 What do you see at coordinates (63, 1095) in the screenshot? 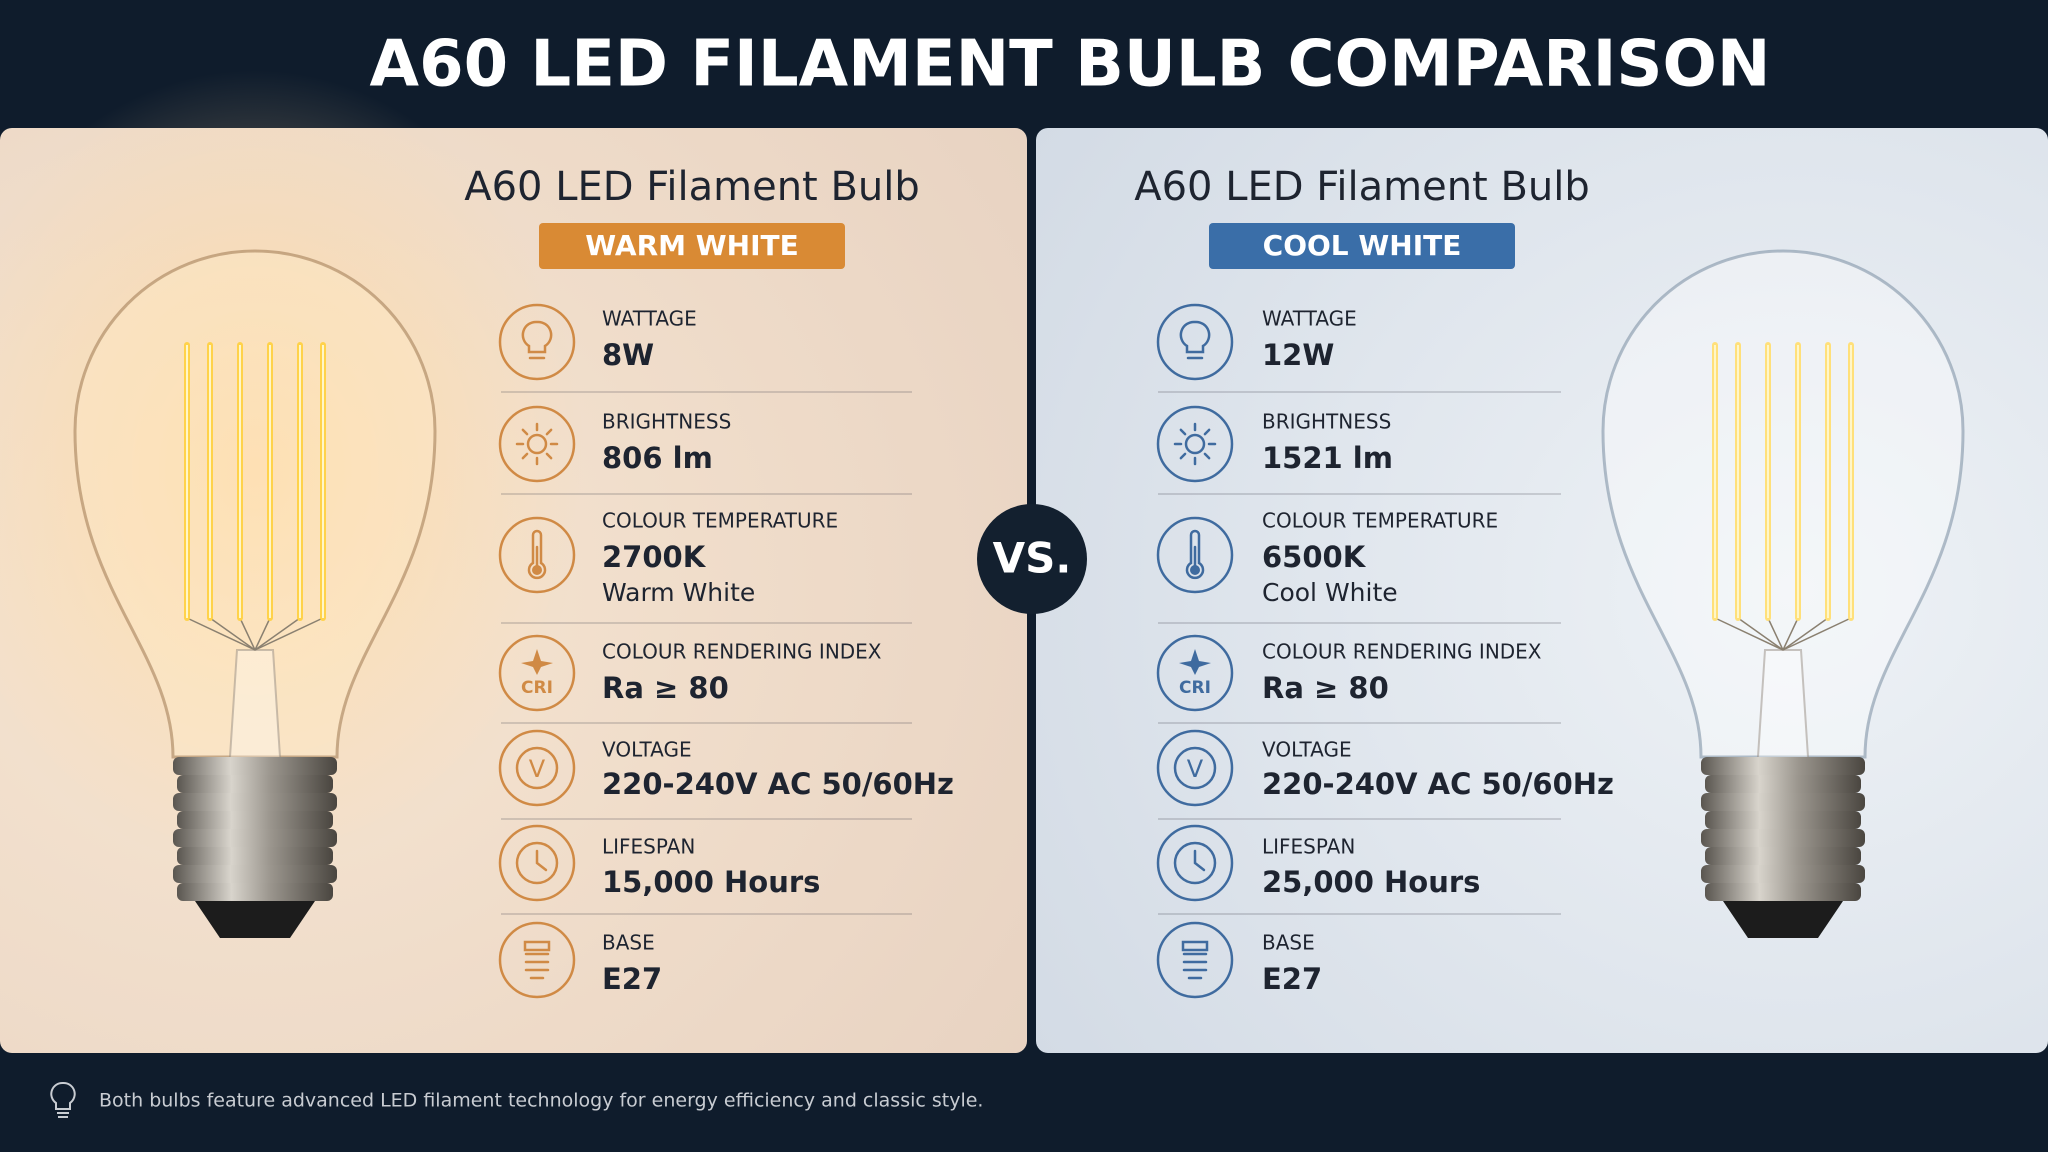
I see `decoration` at bounding box center [63, 1095].